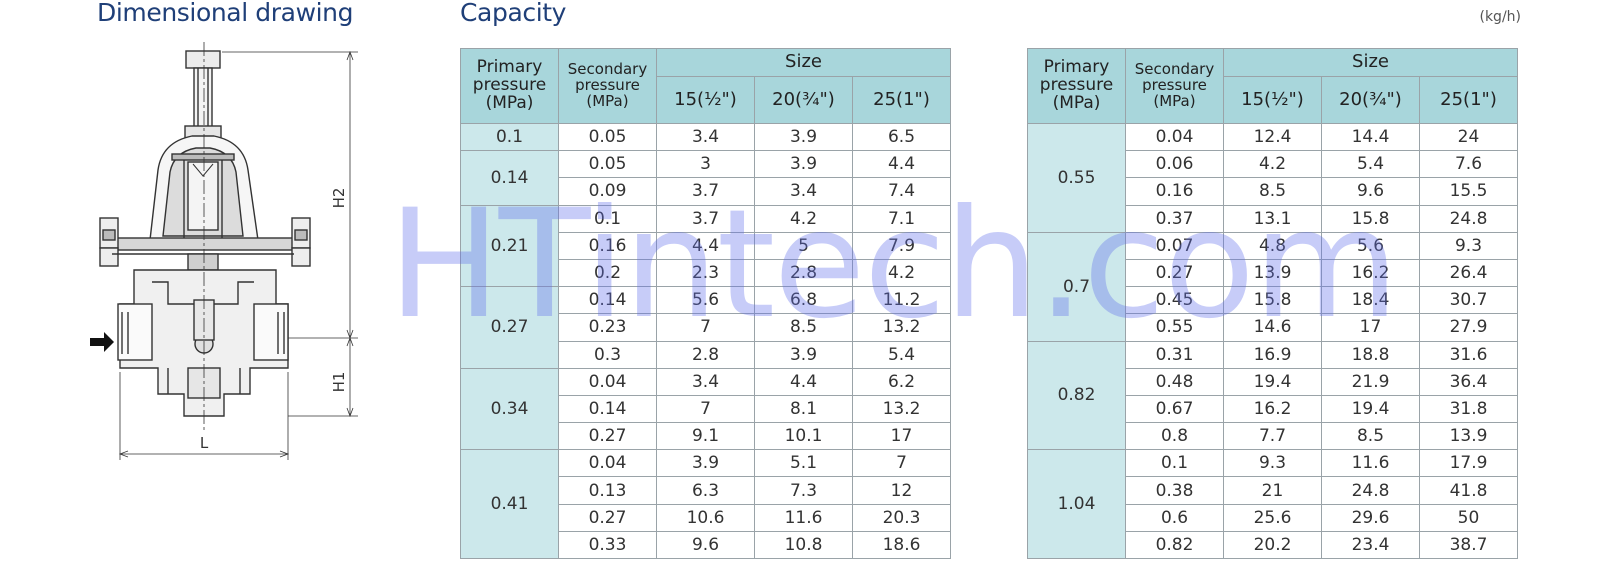 The image size is (1611, 572). What do you see at coordinates (1468, 100) in the screenshot?
I see `size-25-header: 25(1")` at bounding box center [1468, 100].